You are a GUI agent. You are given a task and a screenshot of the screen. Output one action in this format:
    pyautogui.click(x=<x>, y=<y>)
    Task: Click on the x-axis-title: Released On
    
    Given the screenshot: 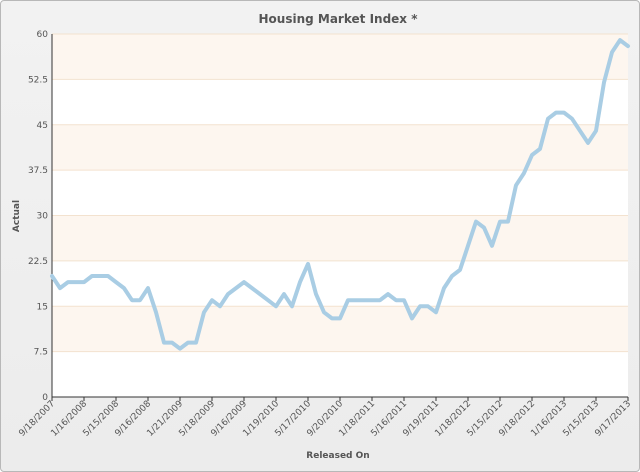 What is the action you would take?
    pyautogui.click(x=337, y=456)
    